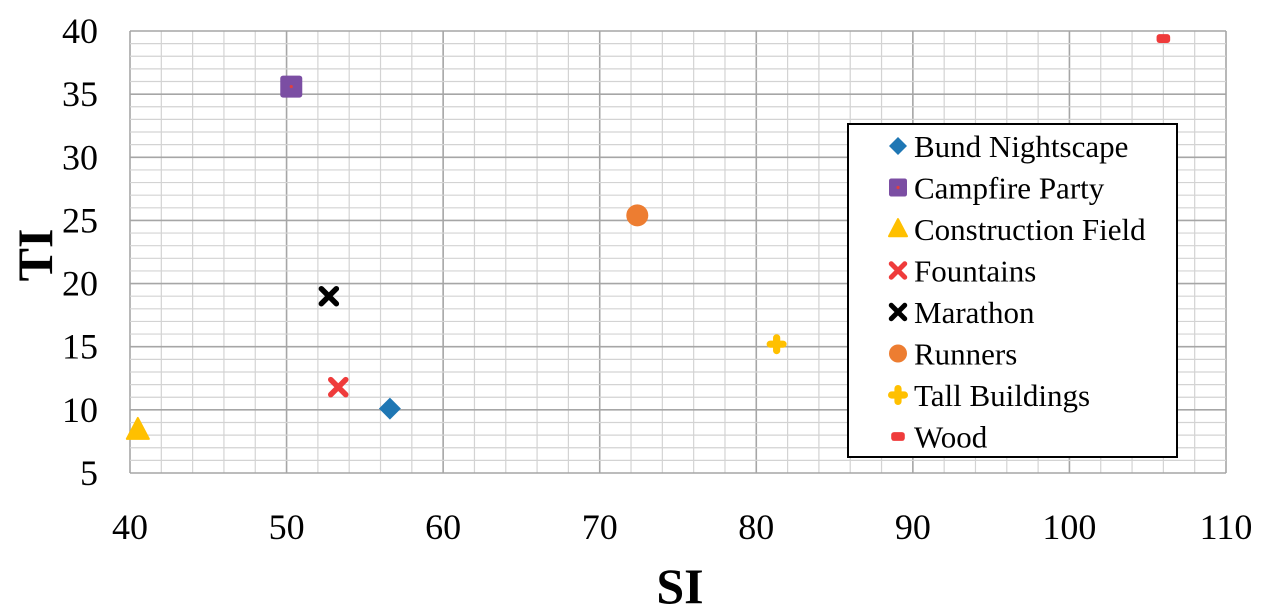  Describe the element at coordinates (965, 354) in the screenshot. I see `legend-label: Runners` at that location.